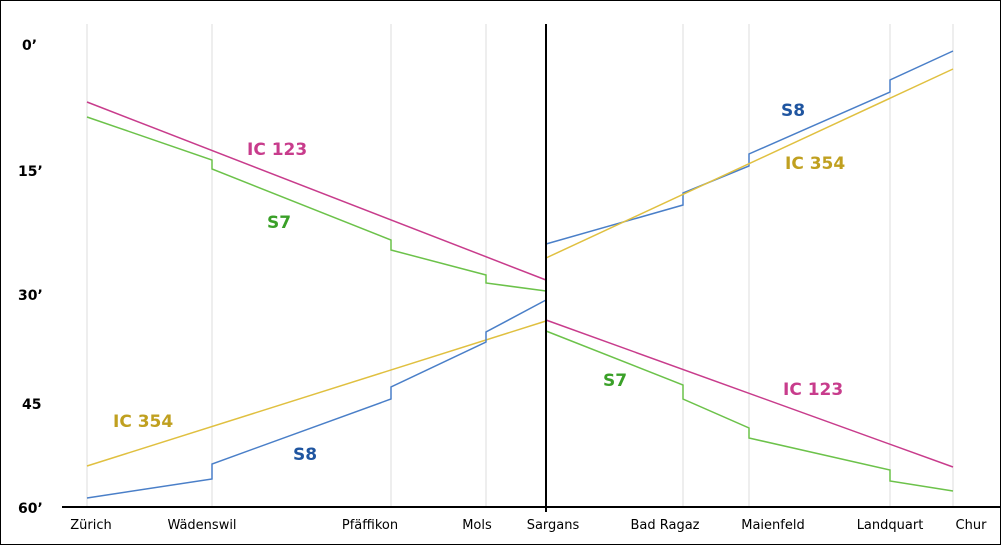 The height and width of the screenshot is (545, 1001). What do you see at coordinates (30, 509) in the screenshot?
I see `time-label-60: 60’` at bounding box center [30, 509].